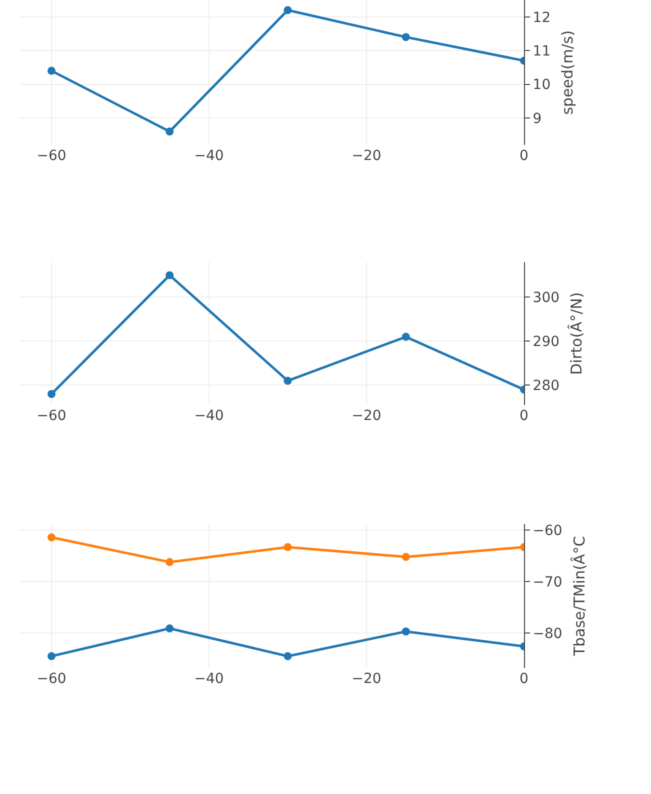 The image size is (651, 794). I want to click on y-tick-label: 9, so click(537, 118).